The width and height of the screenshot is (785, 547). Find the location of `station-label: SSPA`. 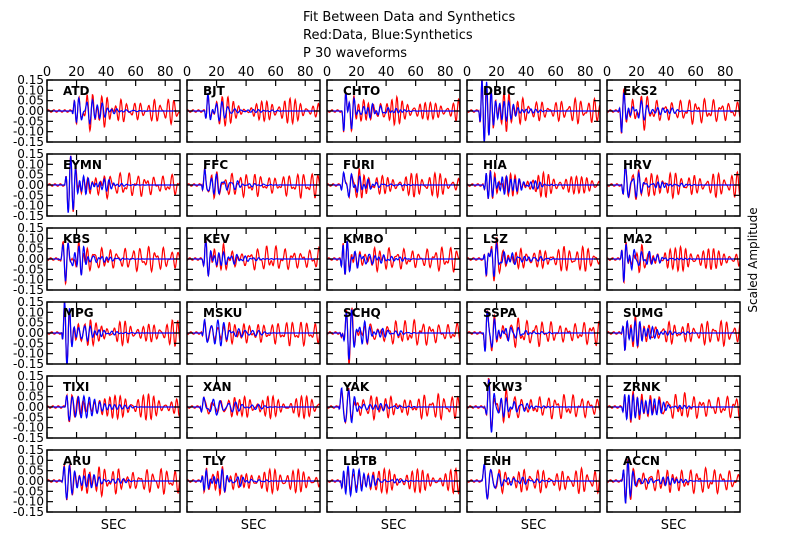

station-label: SSPA is located at coordinates (500, 313).